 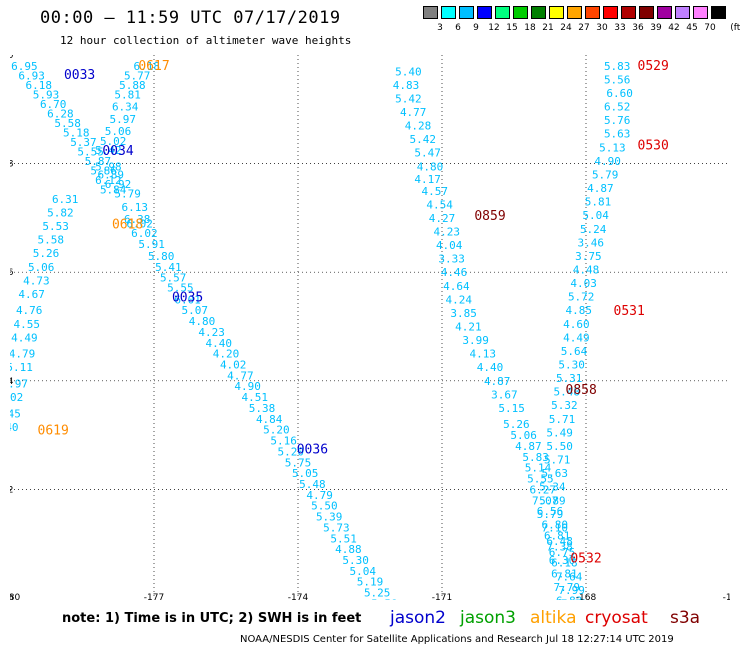 I want to click on color-scale-label: 9, so click(x=476, y=28).